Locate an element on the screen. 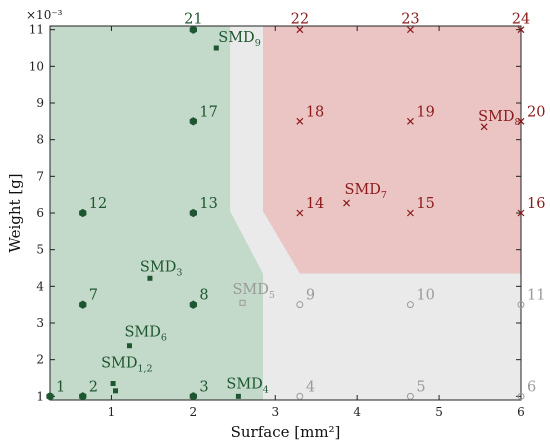  smd-label-5: SMD5 is located at coordinates (253, 291).